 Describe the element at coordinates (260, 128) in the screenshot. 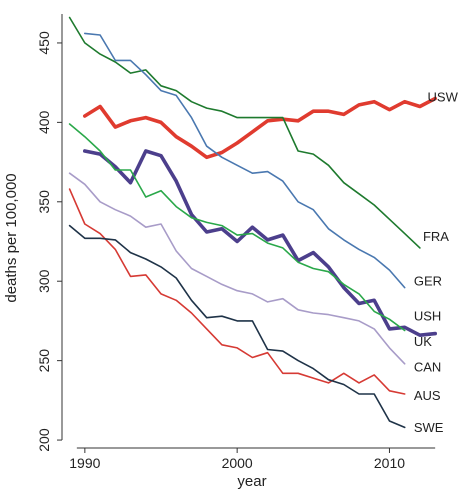

I see `series-line-usw` at that location.